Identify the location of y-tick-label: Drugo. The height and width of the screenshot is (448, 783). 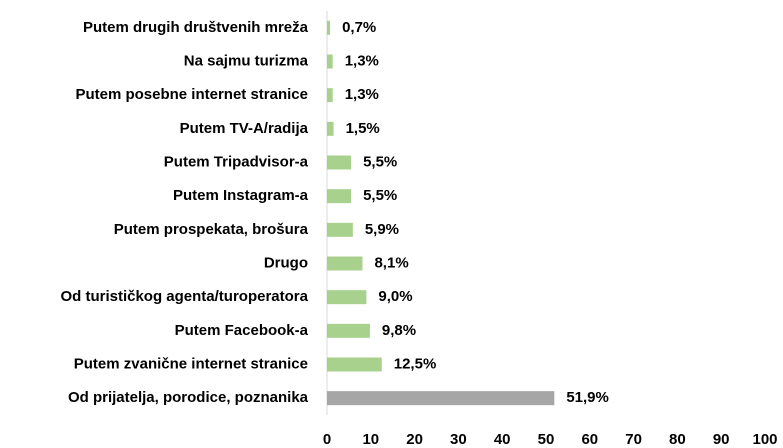
(286, 262).